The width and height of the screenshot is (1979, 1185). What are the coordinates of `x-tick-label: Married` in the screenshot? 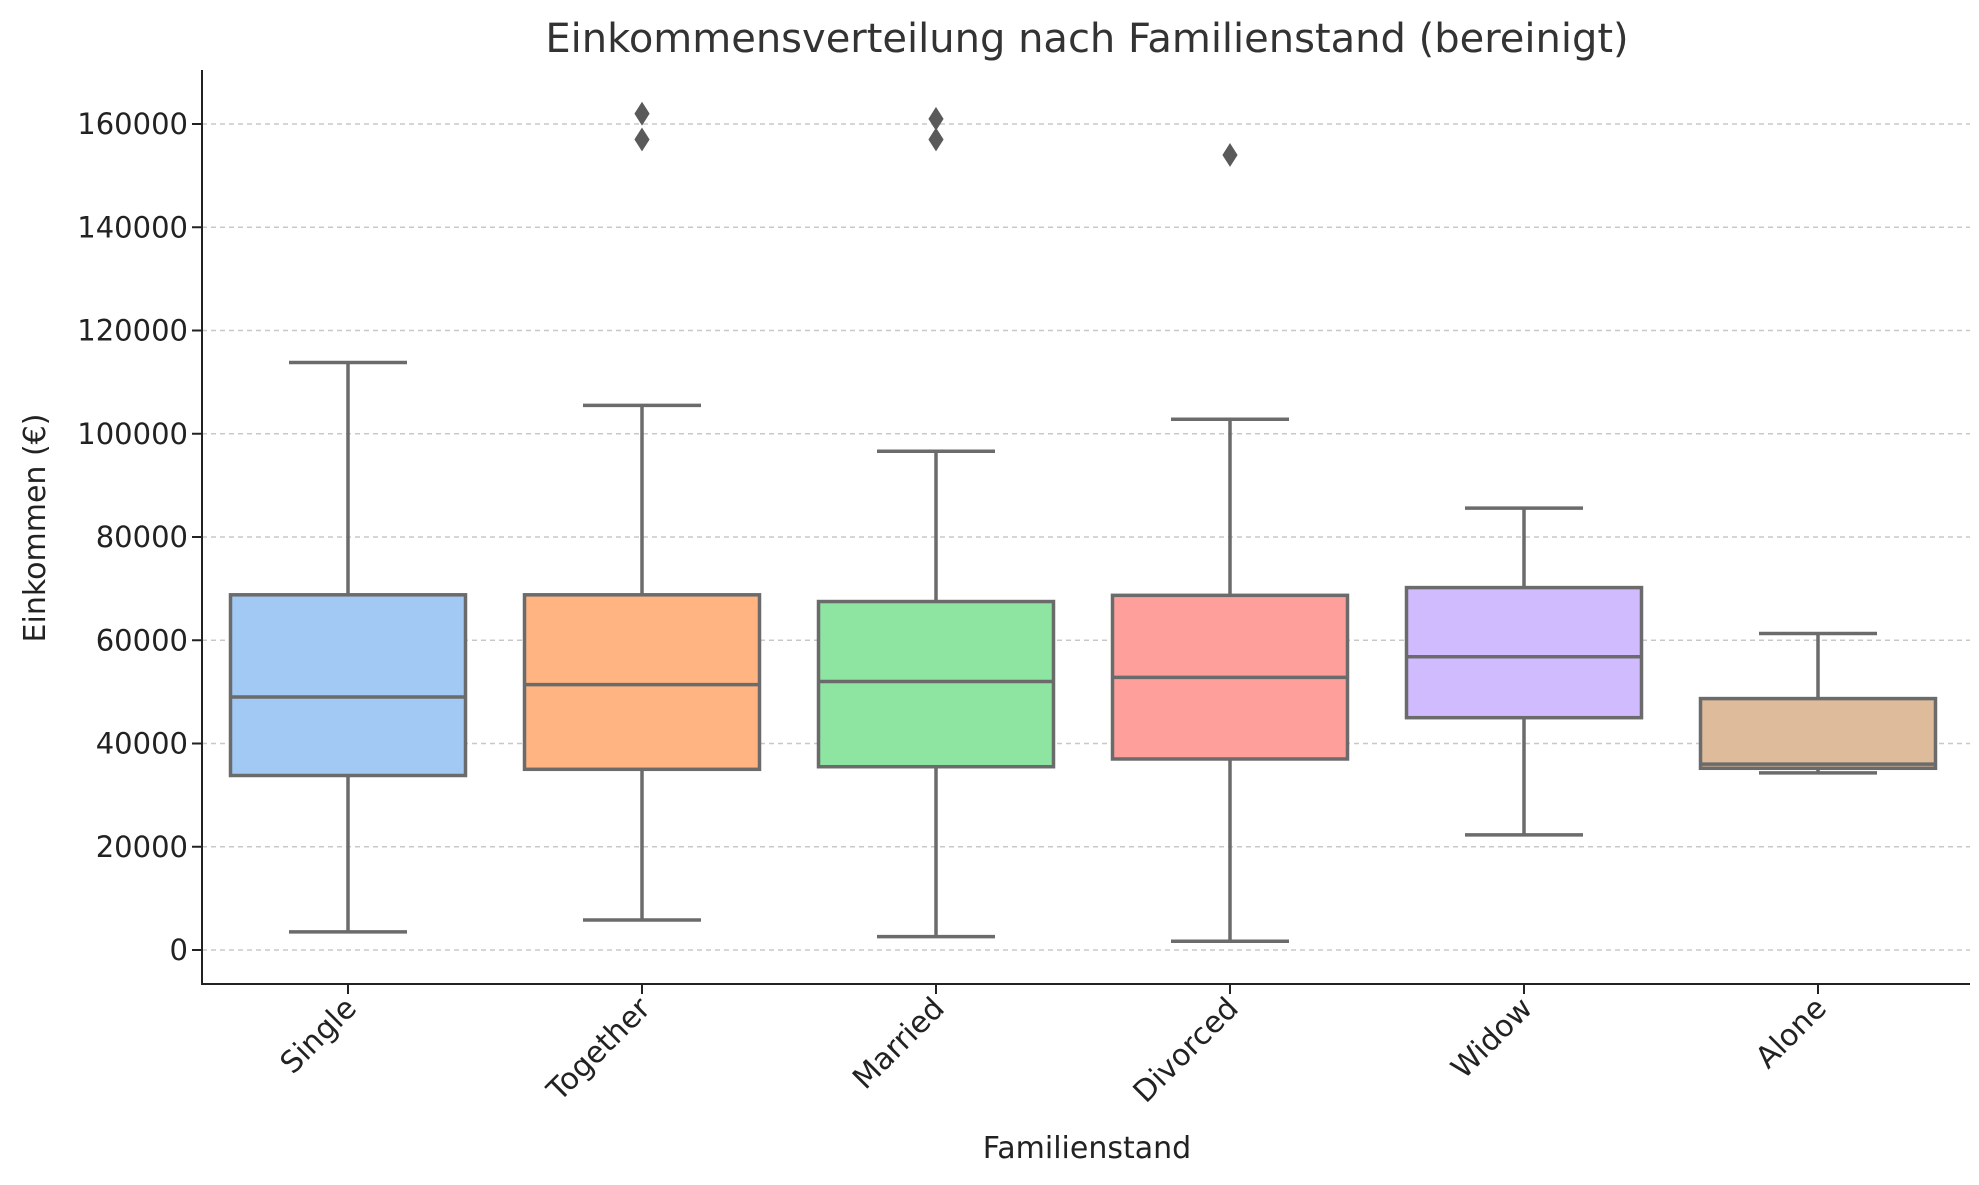 It's located at (899, 1044).